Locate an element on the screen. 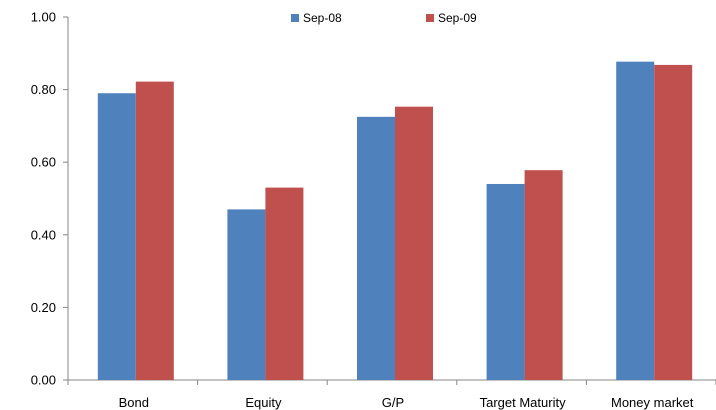 The image size is (716, 410). x-category-label: Bond is located at coordinates (134, 402).